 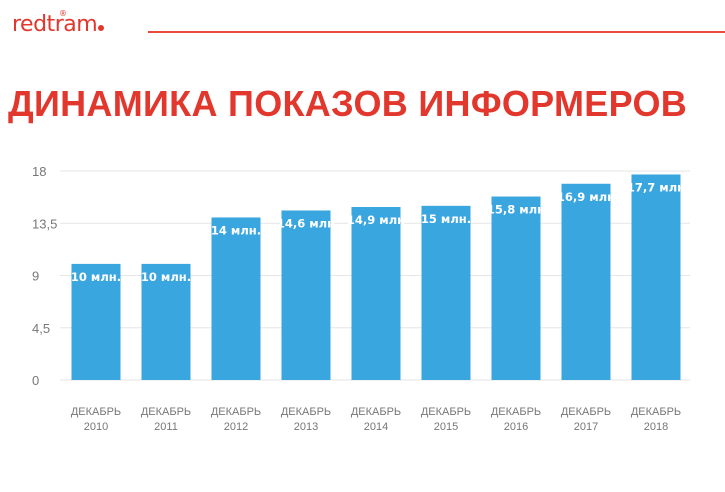 What do you see at coordinates (516, 210) in the screenshot?
I see `data-label: 15,8 млн` at bounding box center [516, 210].